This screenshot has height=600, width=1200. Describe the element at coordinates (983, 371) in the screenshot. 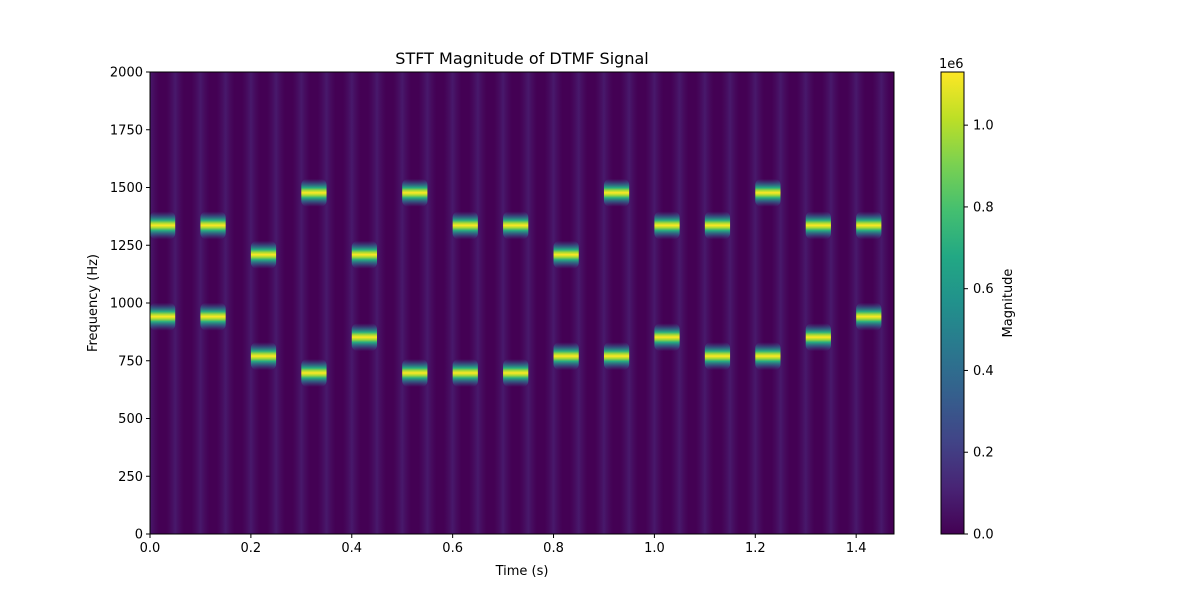

I see `colorbar-tick-label: 0.4` at that location.